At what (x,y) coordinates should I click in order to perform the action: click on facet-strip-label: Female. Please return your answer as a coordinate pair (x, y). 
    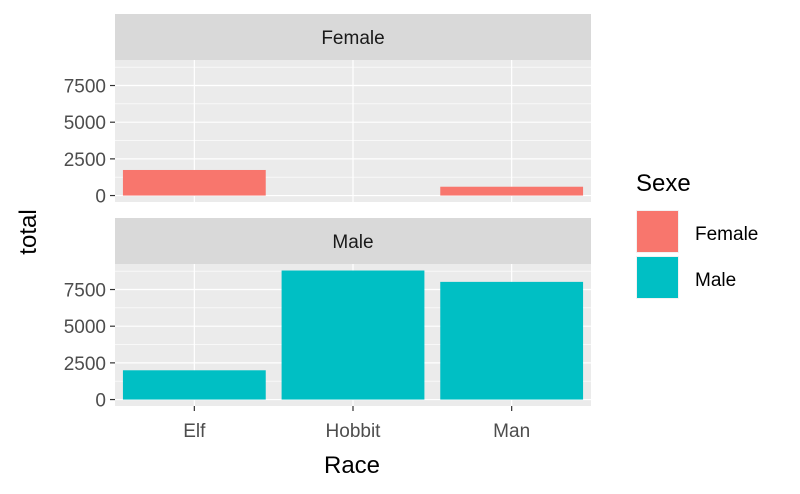
    Looking at the image, I should click on (352, 38).